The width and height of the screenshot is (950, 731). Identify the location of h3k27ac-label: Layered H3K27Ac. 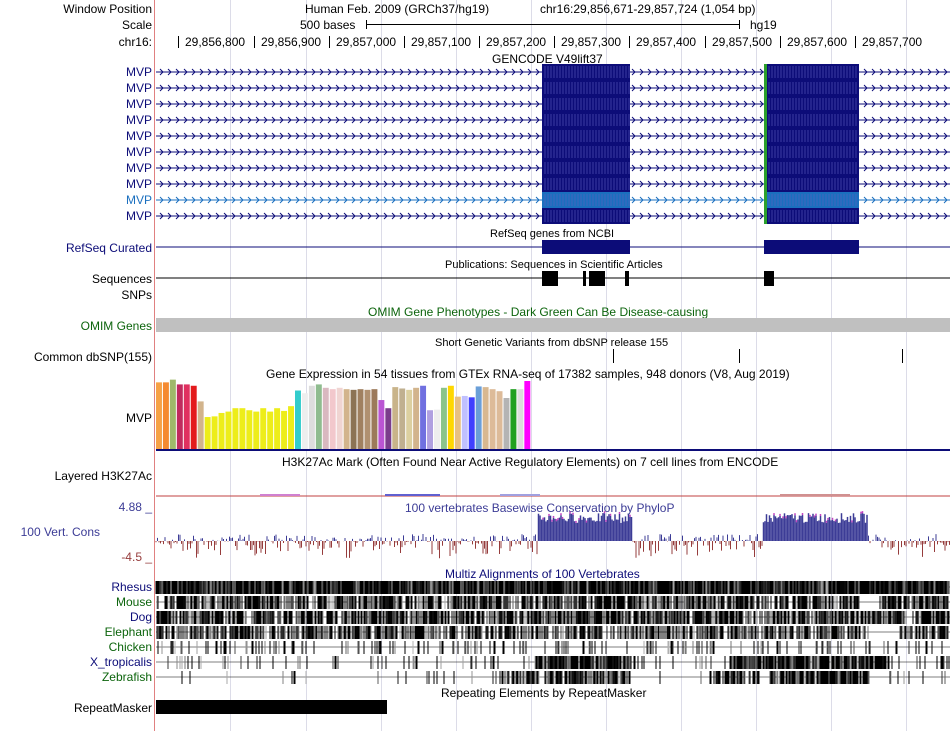
(103, 476).